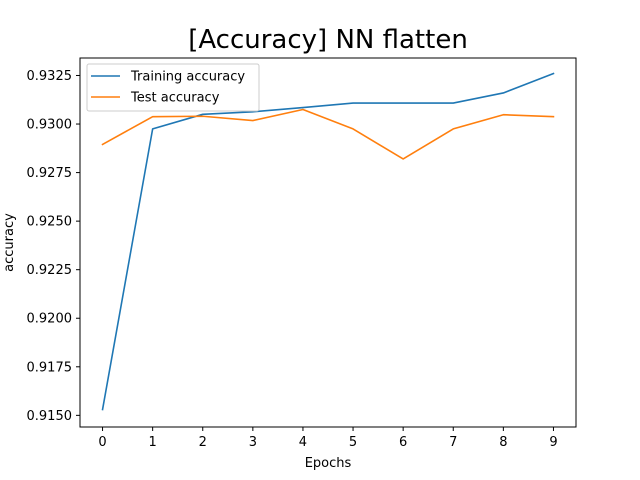 This screenshot has width=640, height=480. I want to click on x-tick-label: 8, so click(503, 442).